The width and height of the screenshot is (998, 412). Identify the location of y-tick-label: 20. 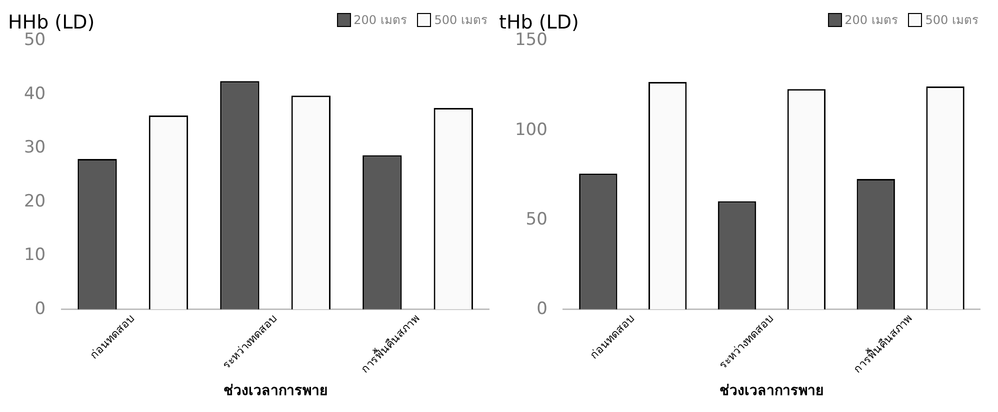
(35, 201).